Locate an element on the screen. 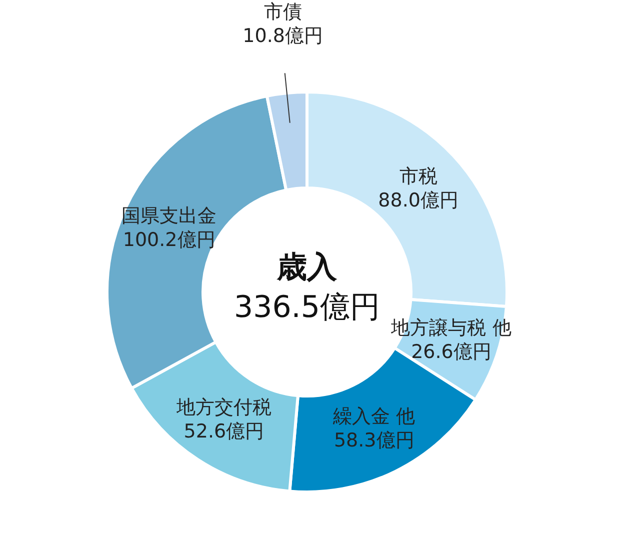 The width and height of the screenshot is (638, 552). slice-label: 市債 is located at coordinates (283, 12).